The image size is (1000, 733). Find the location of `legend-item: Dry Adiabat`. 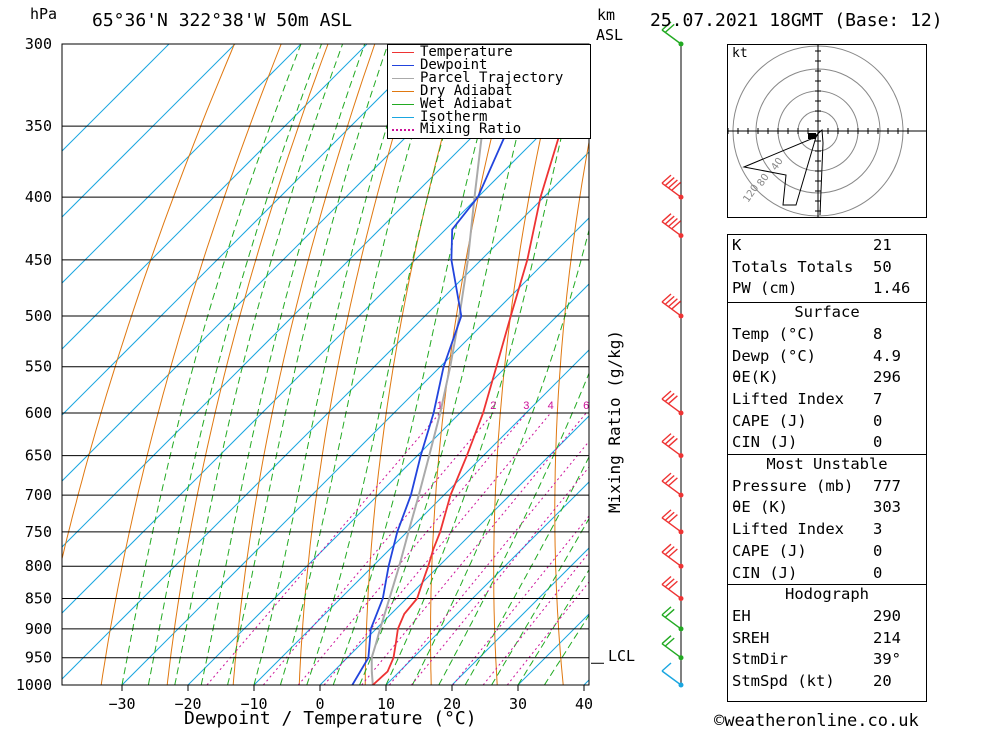

legend-item: Dry Adiabat is located at coordinates (489, 90).